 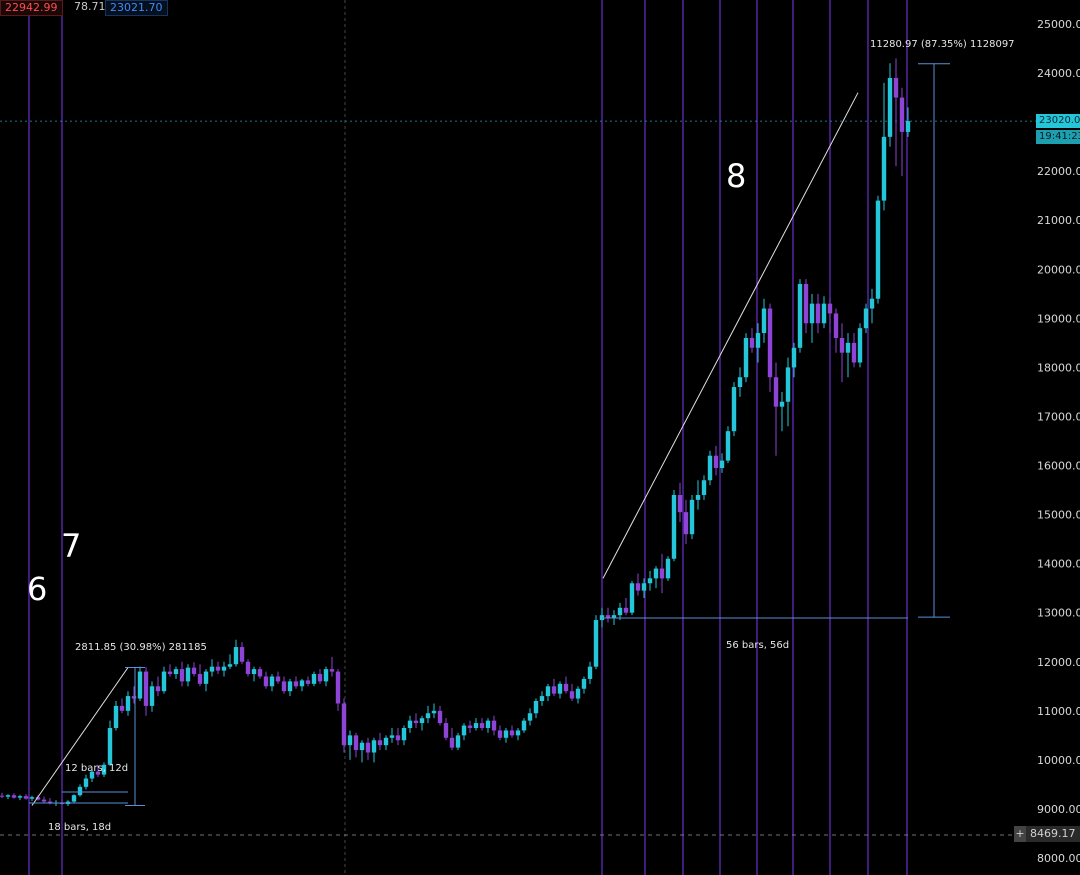 What do you see at coordinates (136, 8) in the screenshot?
I see `bid-price-badge: 23021.70` at bounding box center [136, 8].